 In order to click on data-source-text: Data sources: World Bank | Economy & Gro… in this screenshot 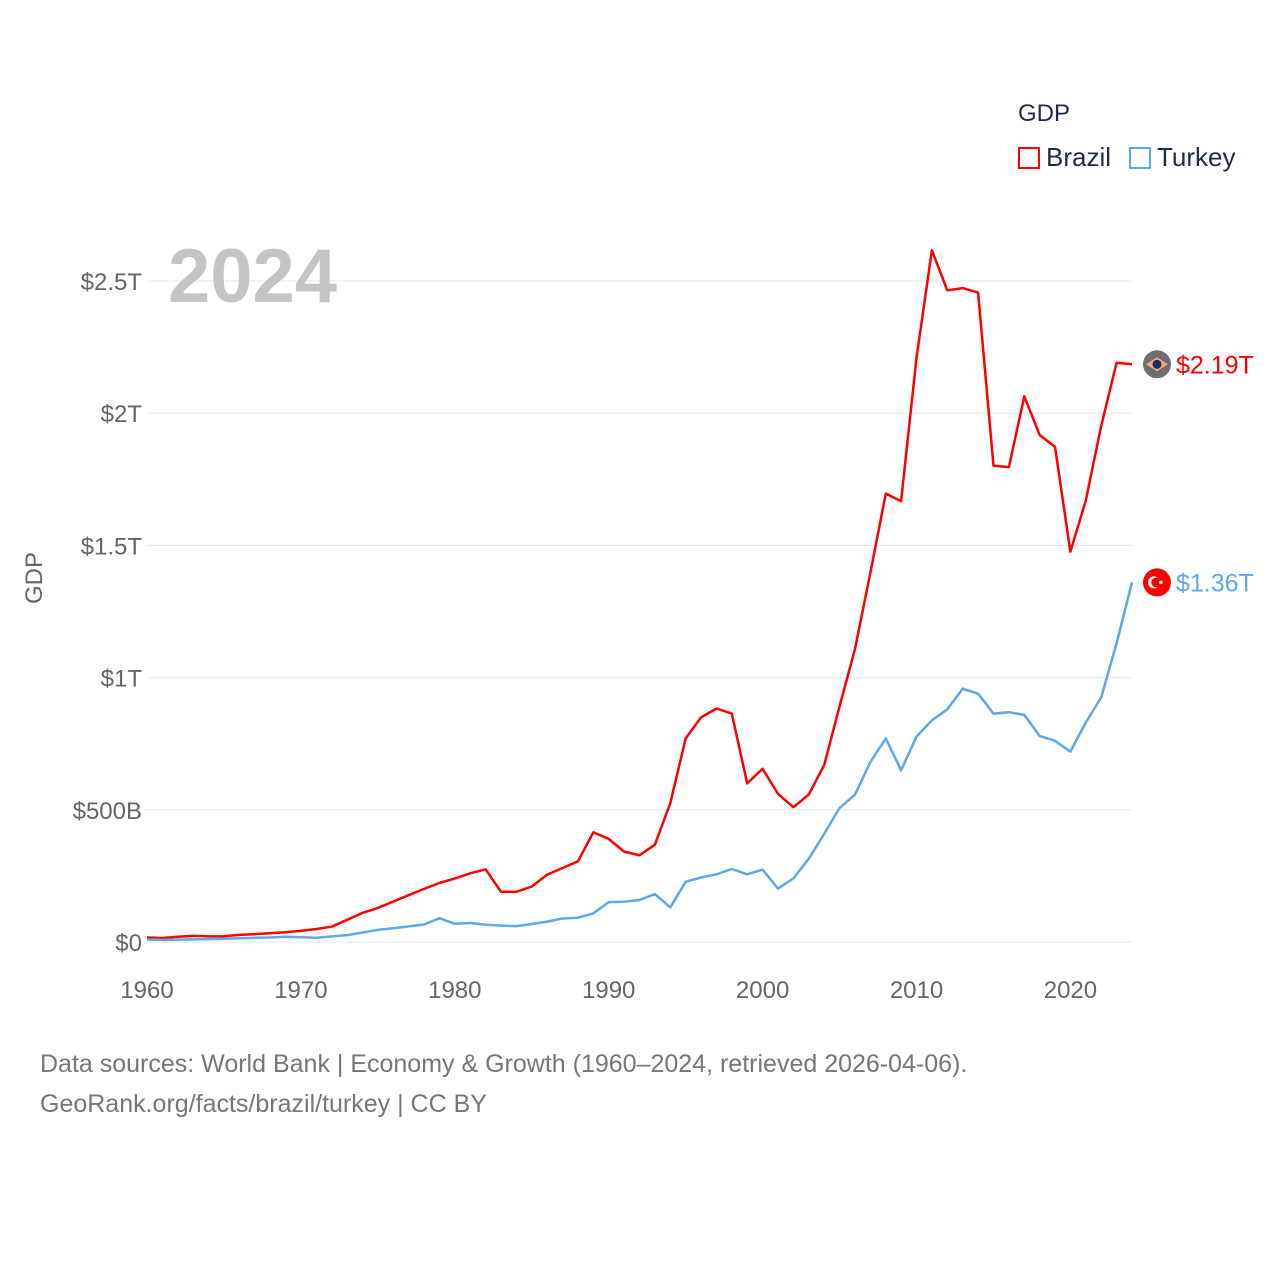, I will do `click(504, 1064)`.